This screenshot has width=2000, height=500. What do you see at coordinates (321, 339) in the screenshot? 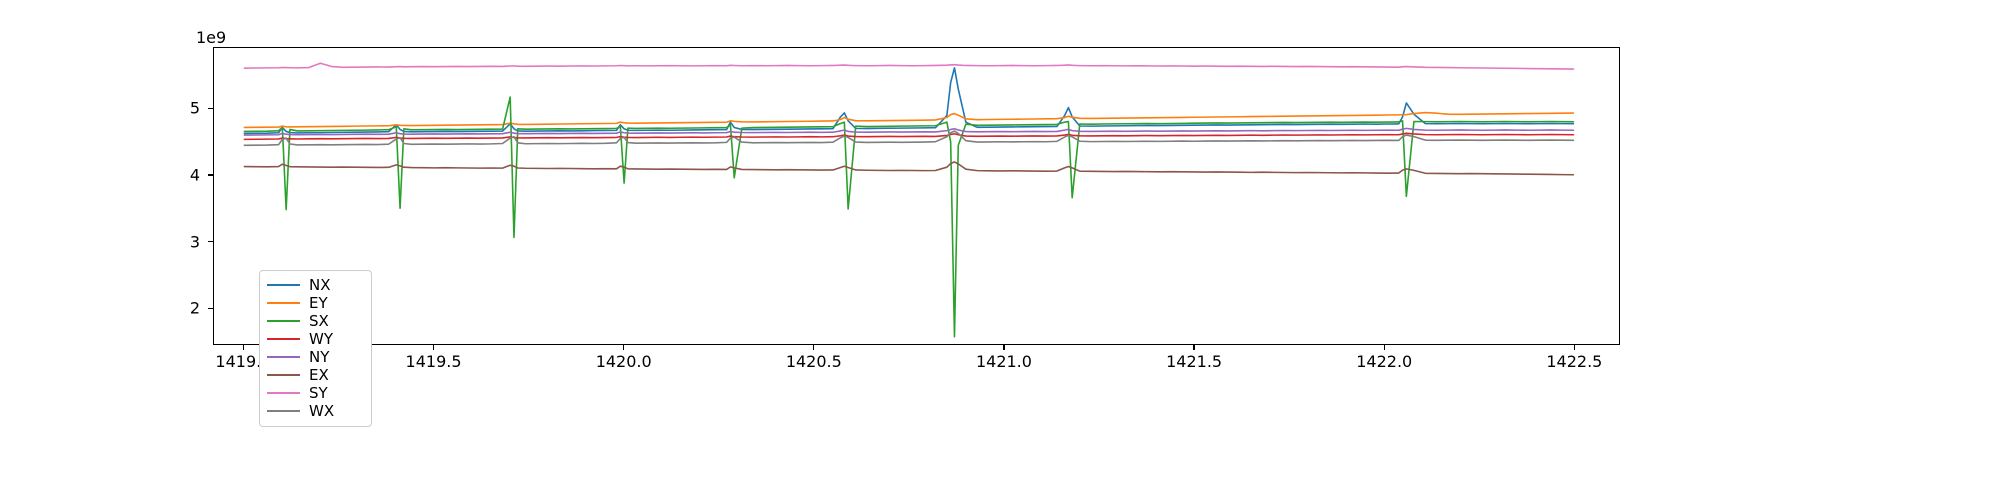
I see `legend-label: WY` at bounding box center [321, 339].